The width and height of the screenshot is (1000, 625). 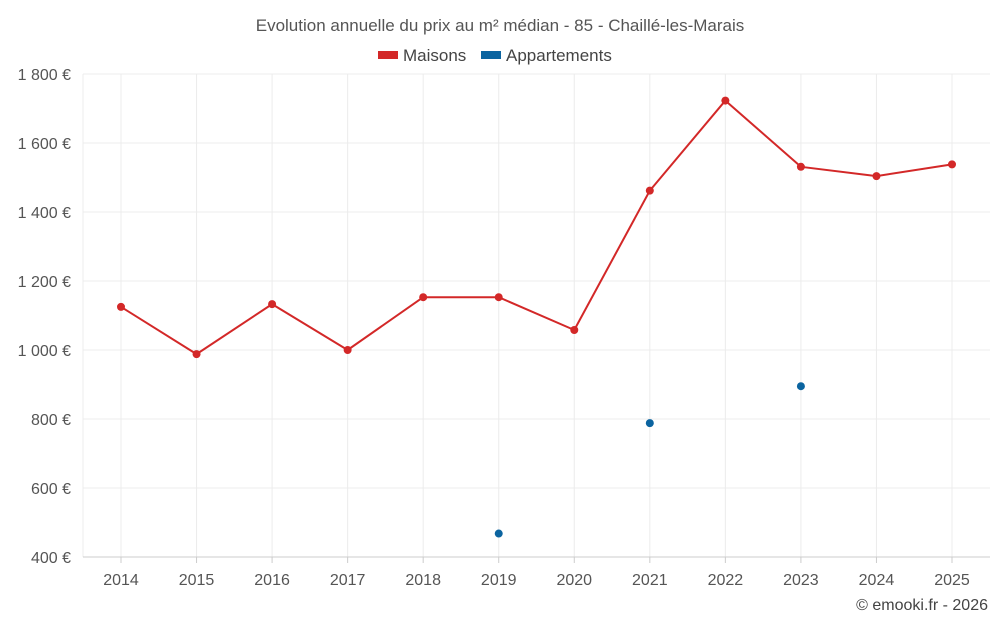 What do you see at coordinates (423, 297) in the screenshot?
I see `data-point-maisons-2018` at bounding box center [423, 297].